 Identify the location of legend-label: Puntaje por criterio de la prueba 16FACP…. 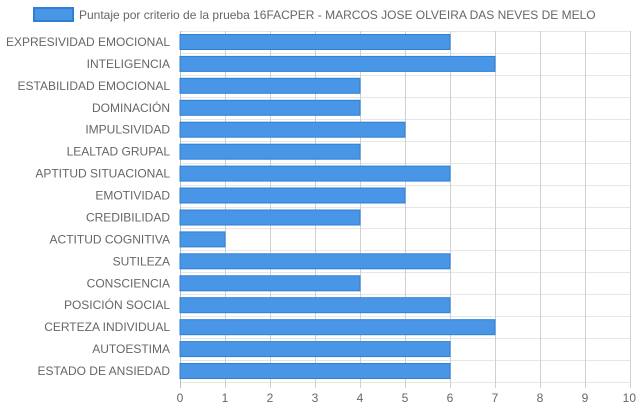
(337, 15).